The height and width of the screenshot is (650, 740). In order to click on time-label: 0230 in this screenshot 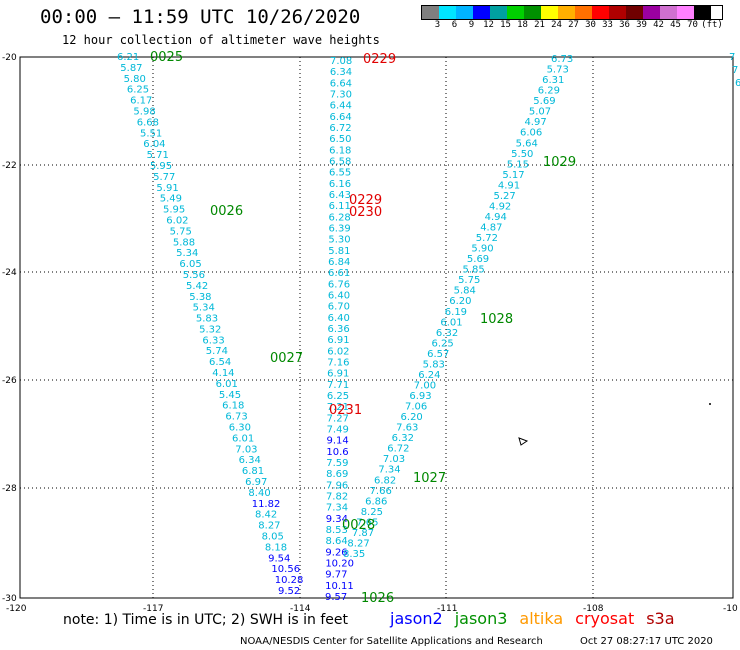, I will do `click(365, 212)`.